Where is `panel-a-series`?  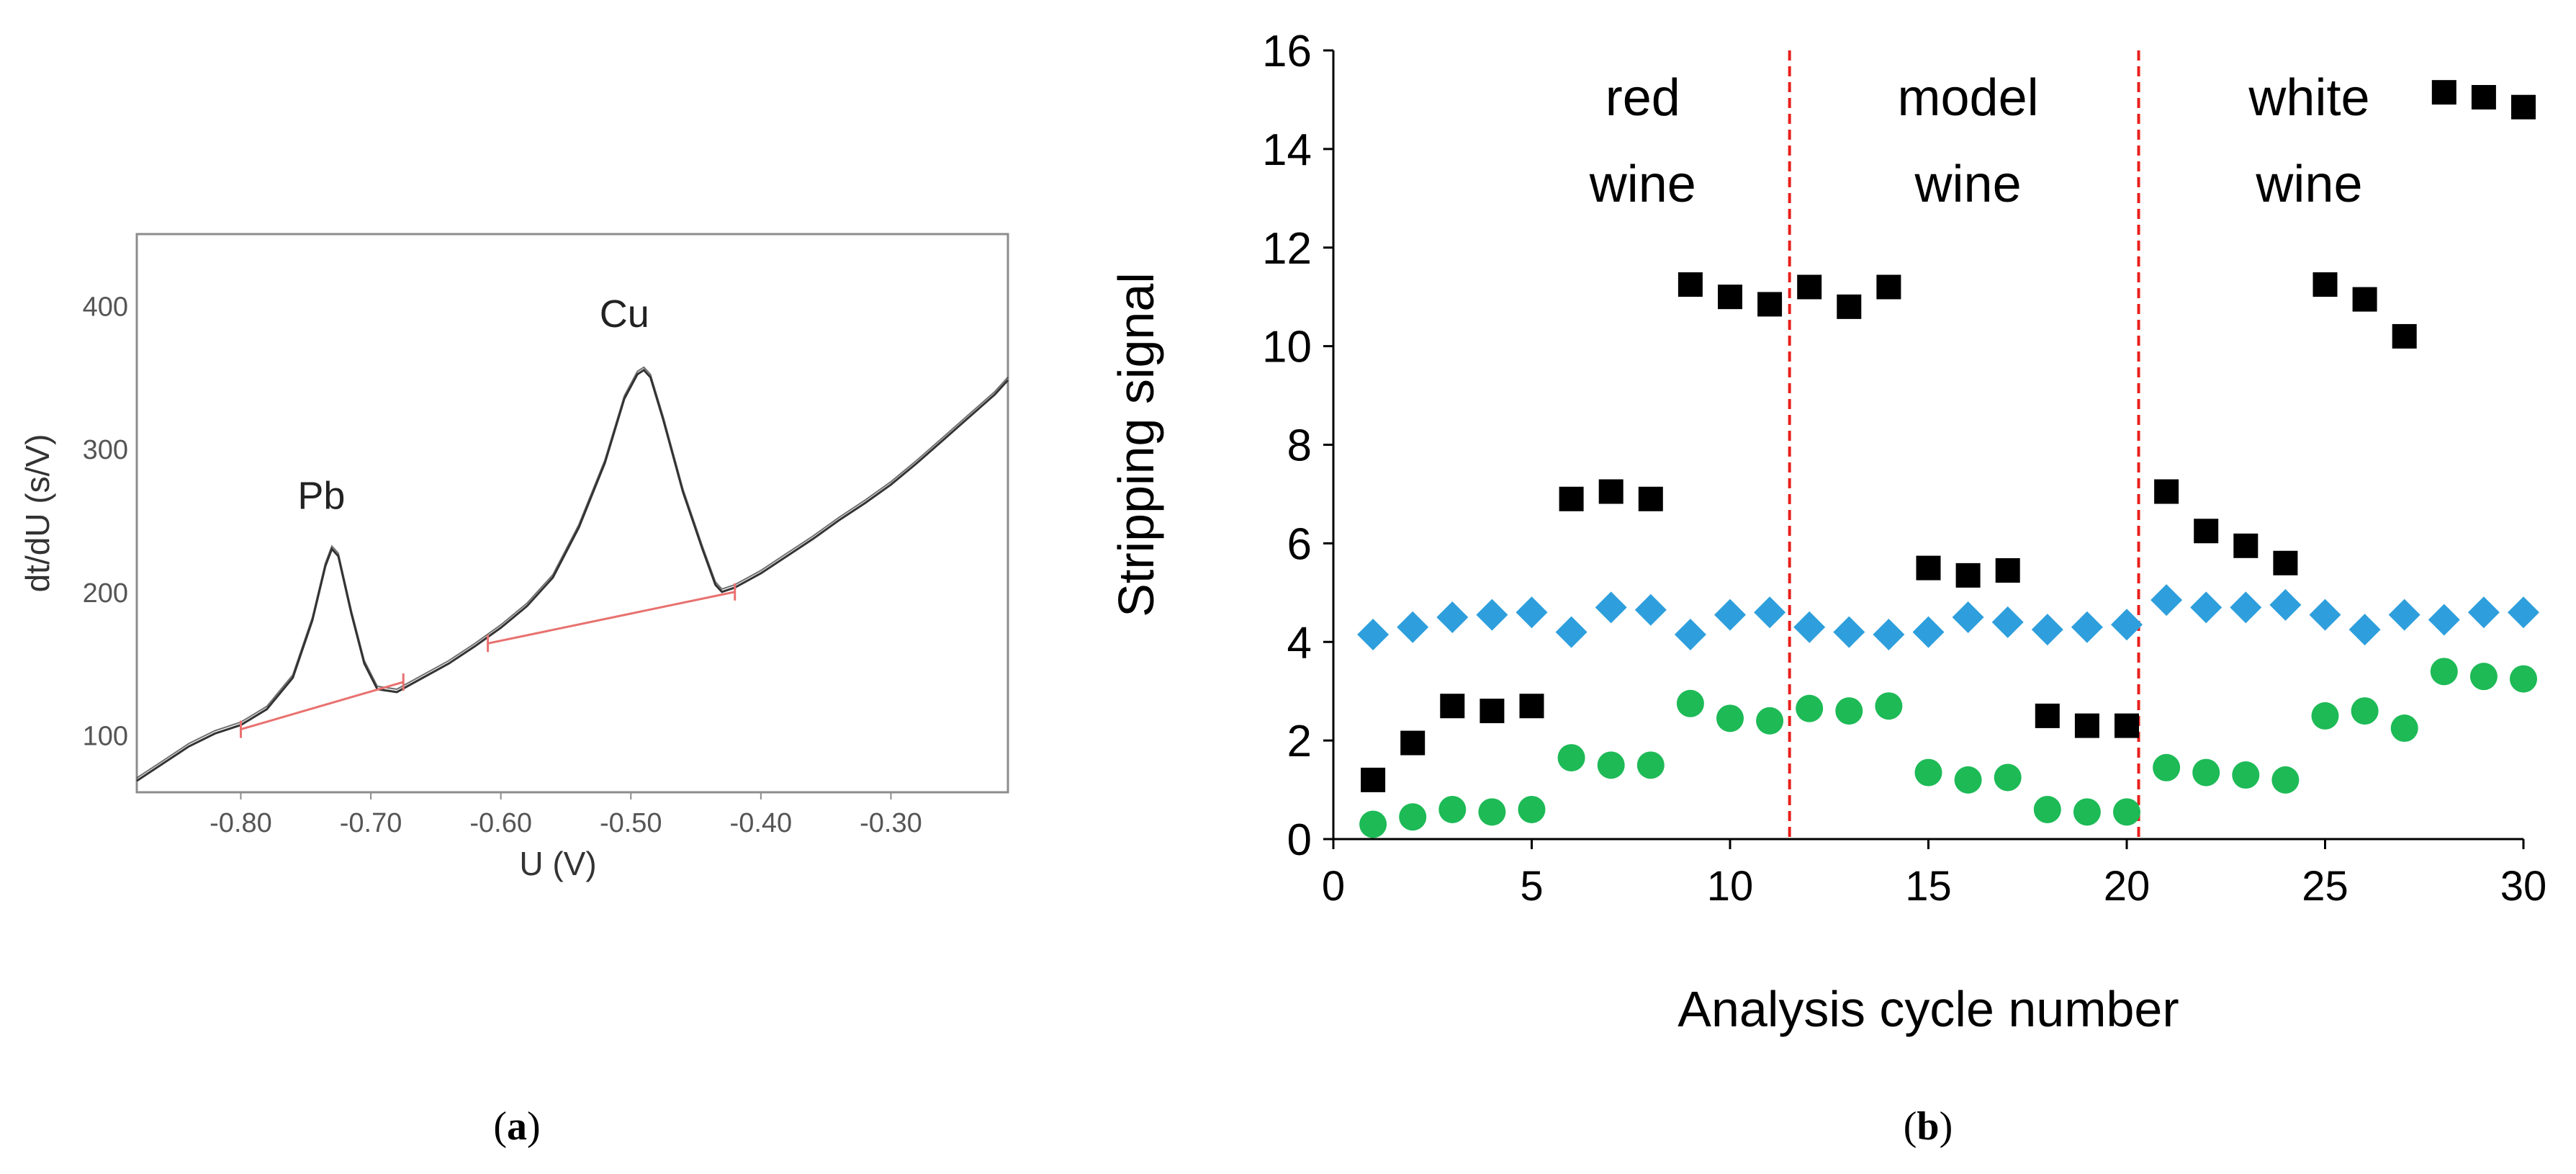
panel-a-series is located at coordinates (572, 574).